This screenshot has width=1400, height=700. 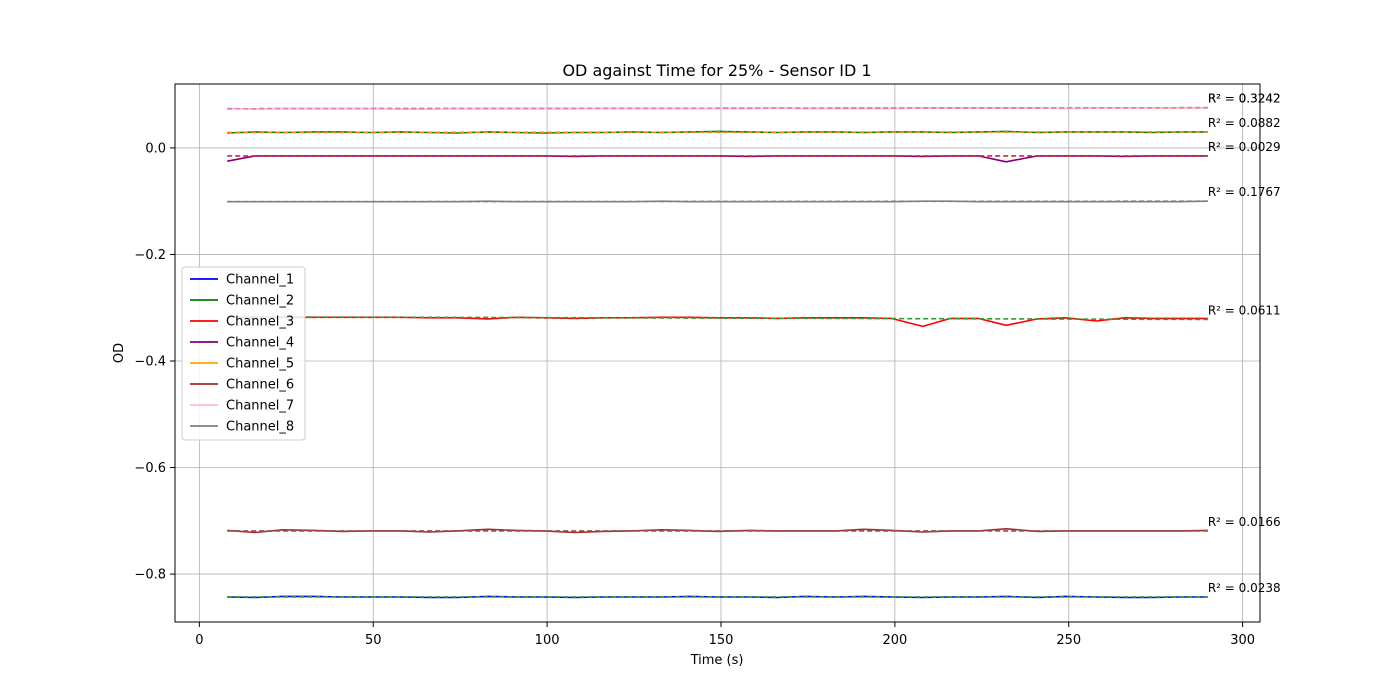 I want to click on r2-label-channel-1: R² = 0.0238, so click(x=1244, y=588).